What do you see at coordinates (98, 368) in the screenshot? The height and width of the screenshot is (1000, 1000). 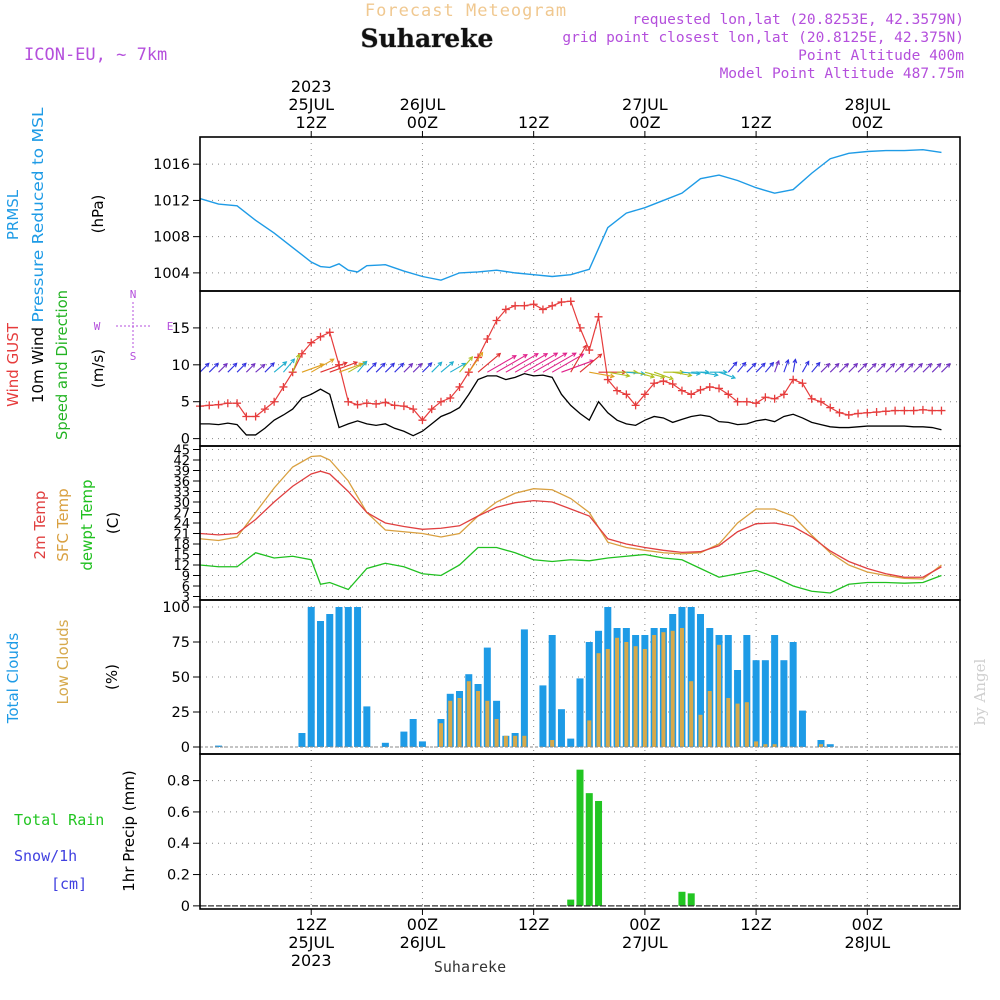 I see `wind-unit: (m/s)` at bounding box center [98, 368].